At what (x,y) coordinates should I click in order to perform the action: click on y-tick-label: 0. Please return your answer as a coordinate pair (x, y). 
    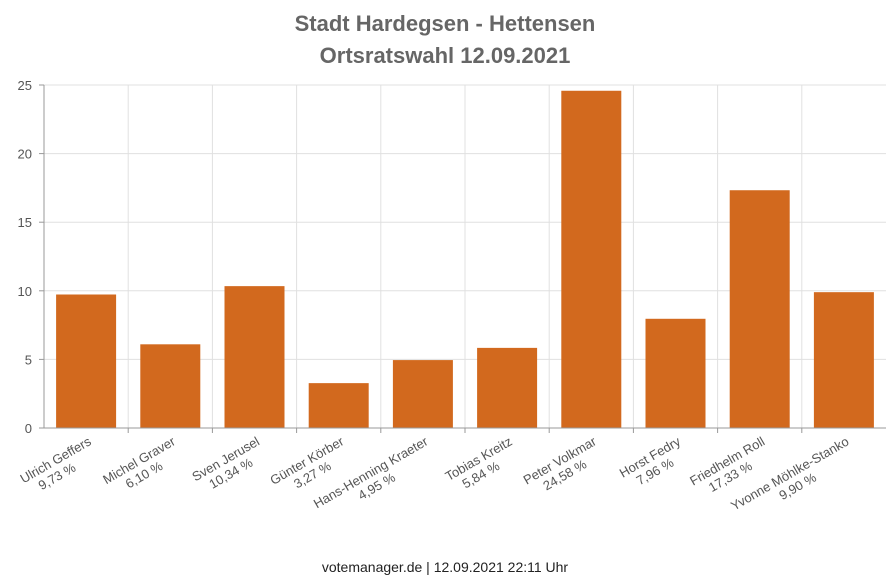
    Looking at the image, I should click on (28, 428).